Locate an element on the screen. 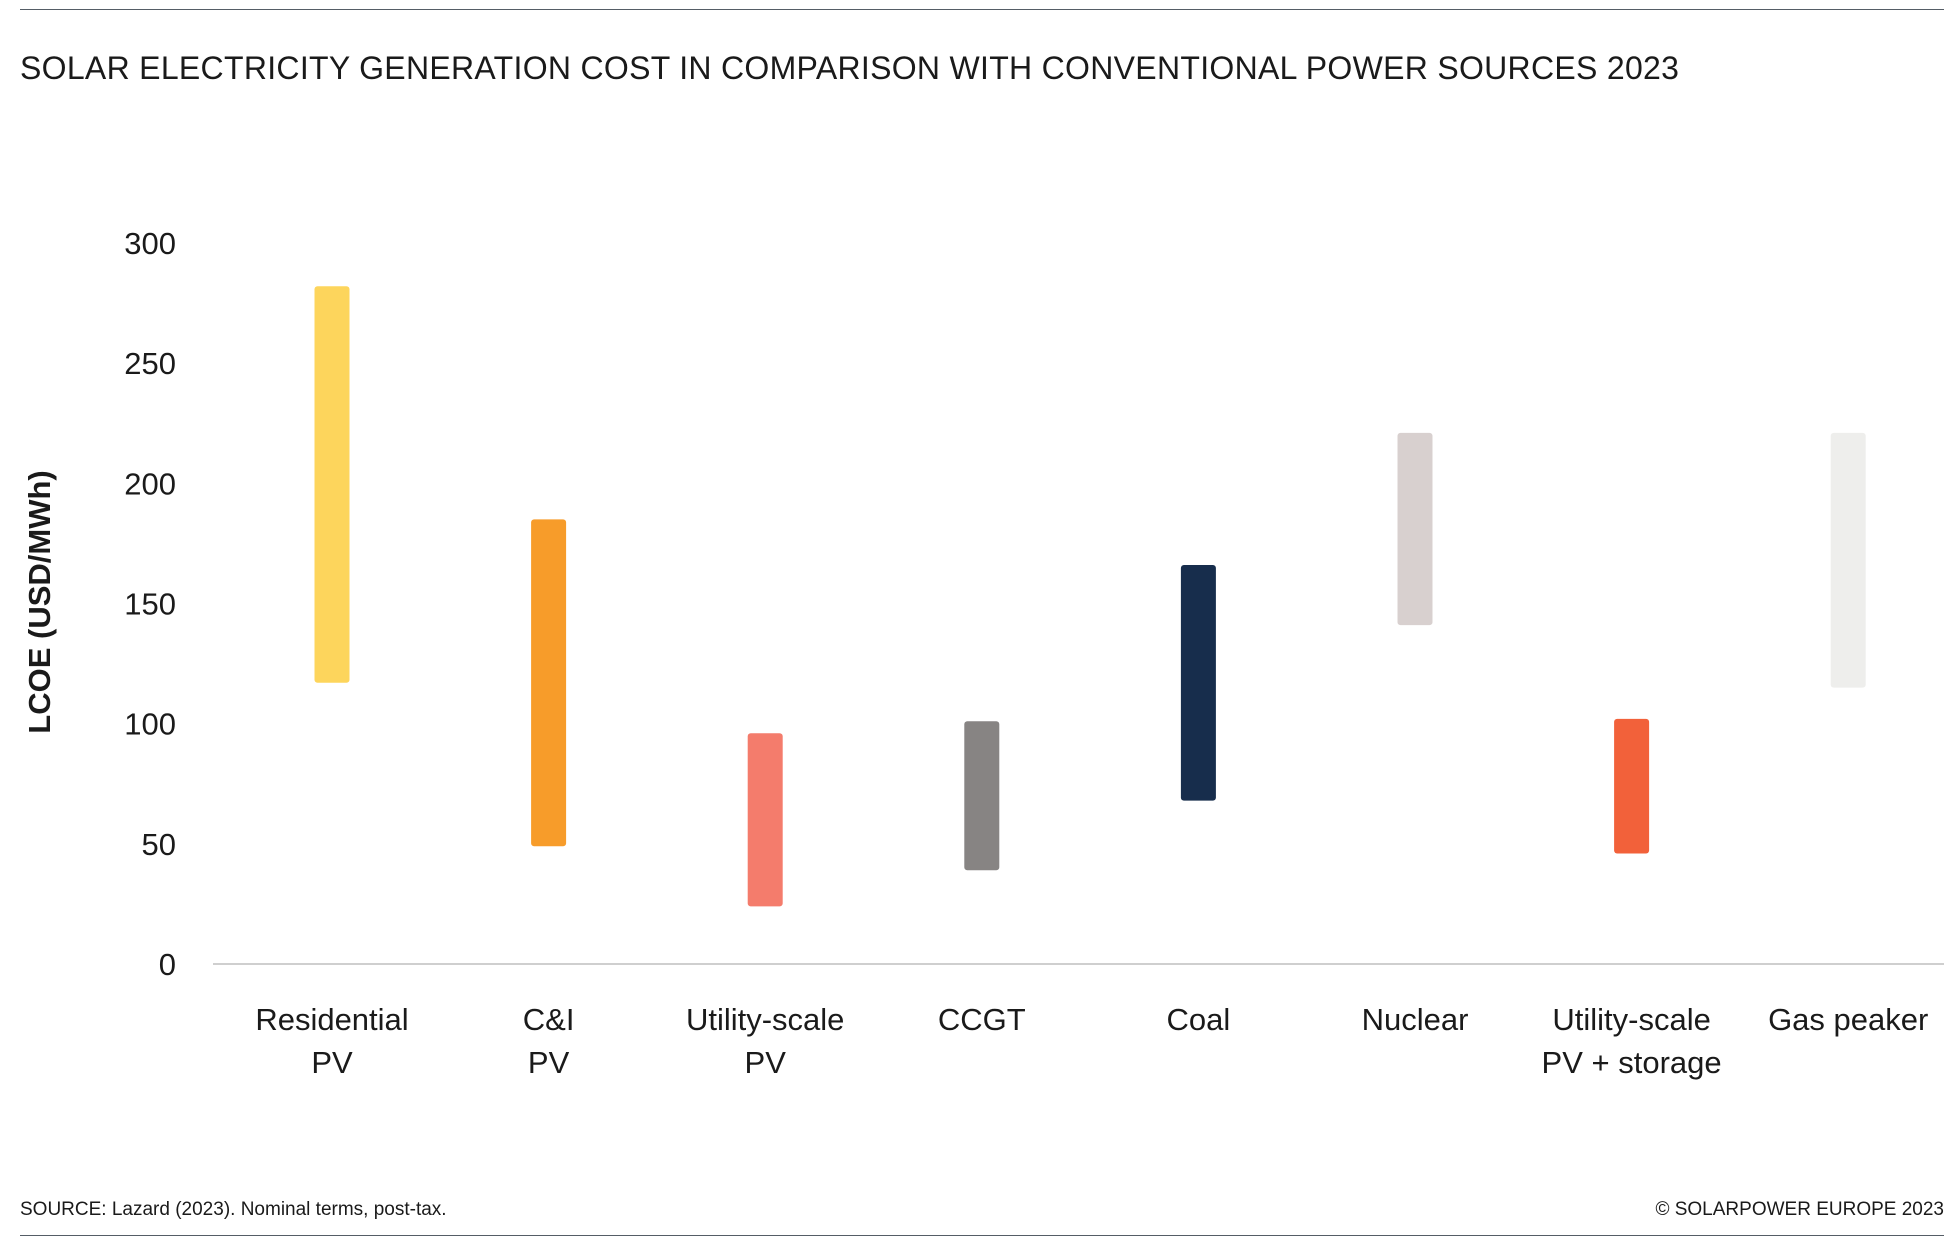 The width and height of the screenshot is (1956, 1255). y-tick-label: 250 is located at coordinates (150, 363).